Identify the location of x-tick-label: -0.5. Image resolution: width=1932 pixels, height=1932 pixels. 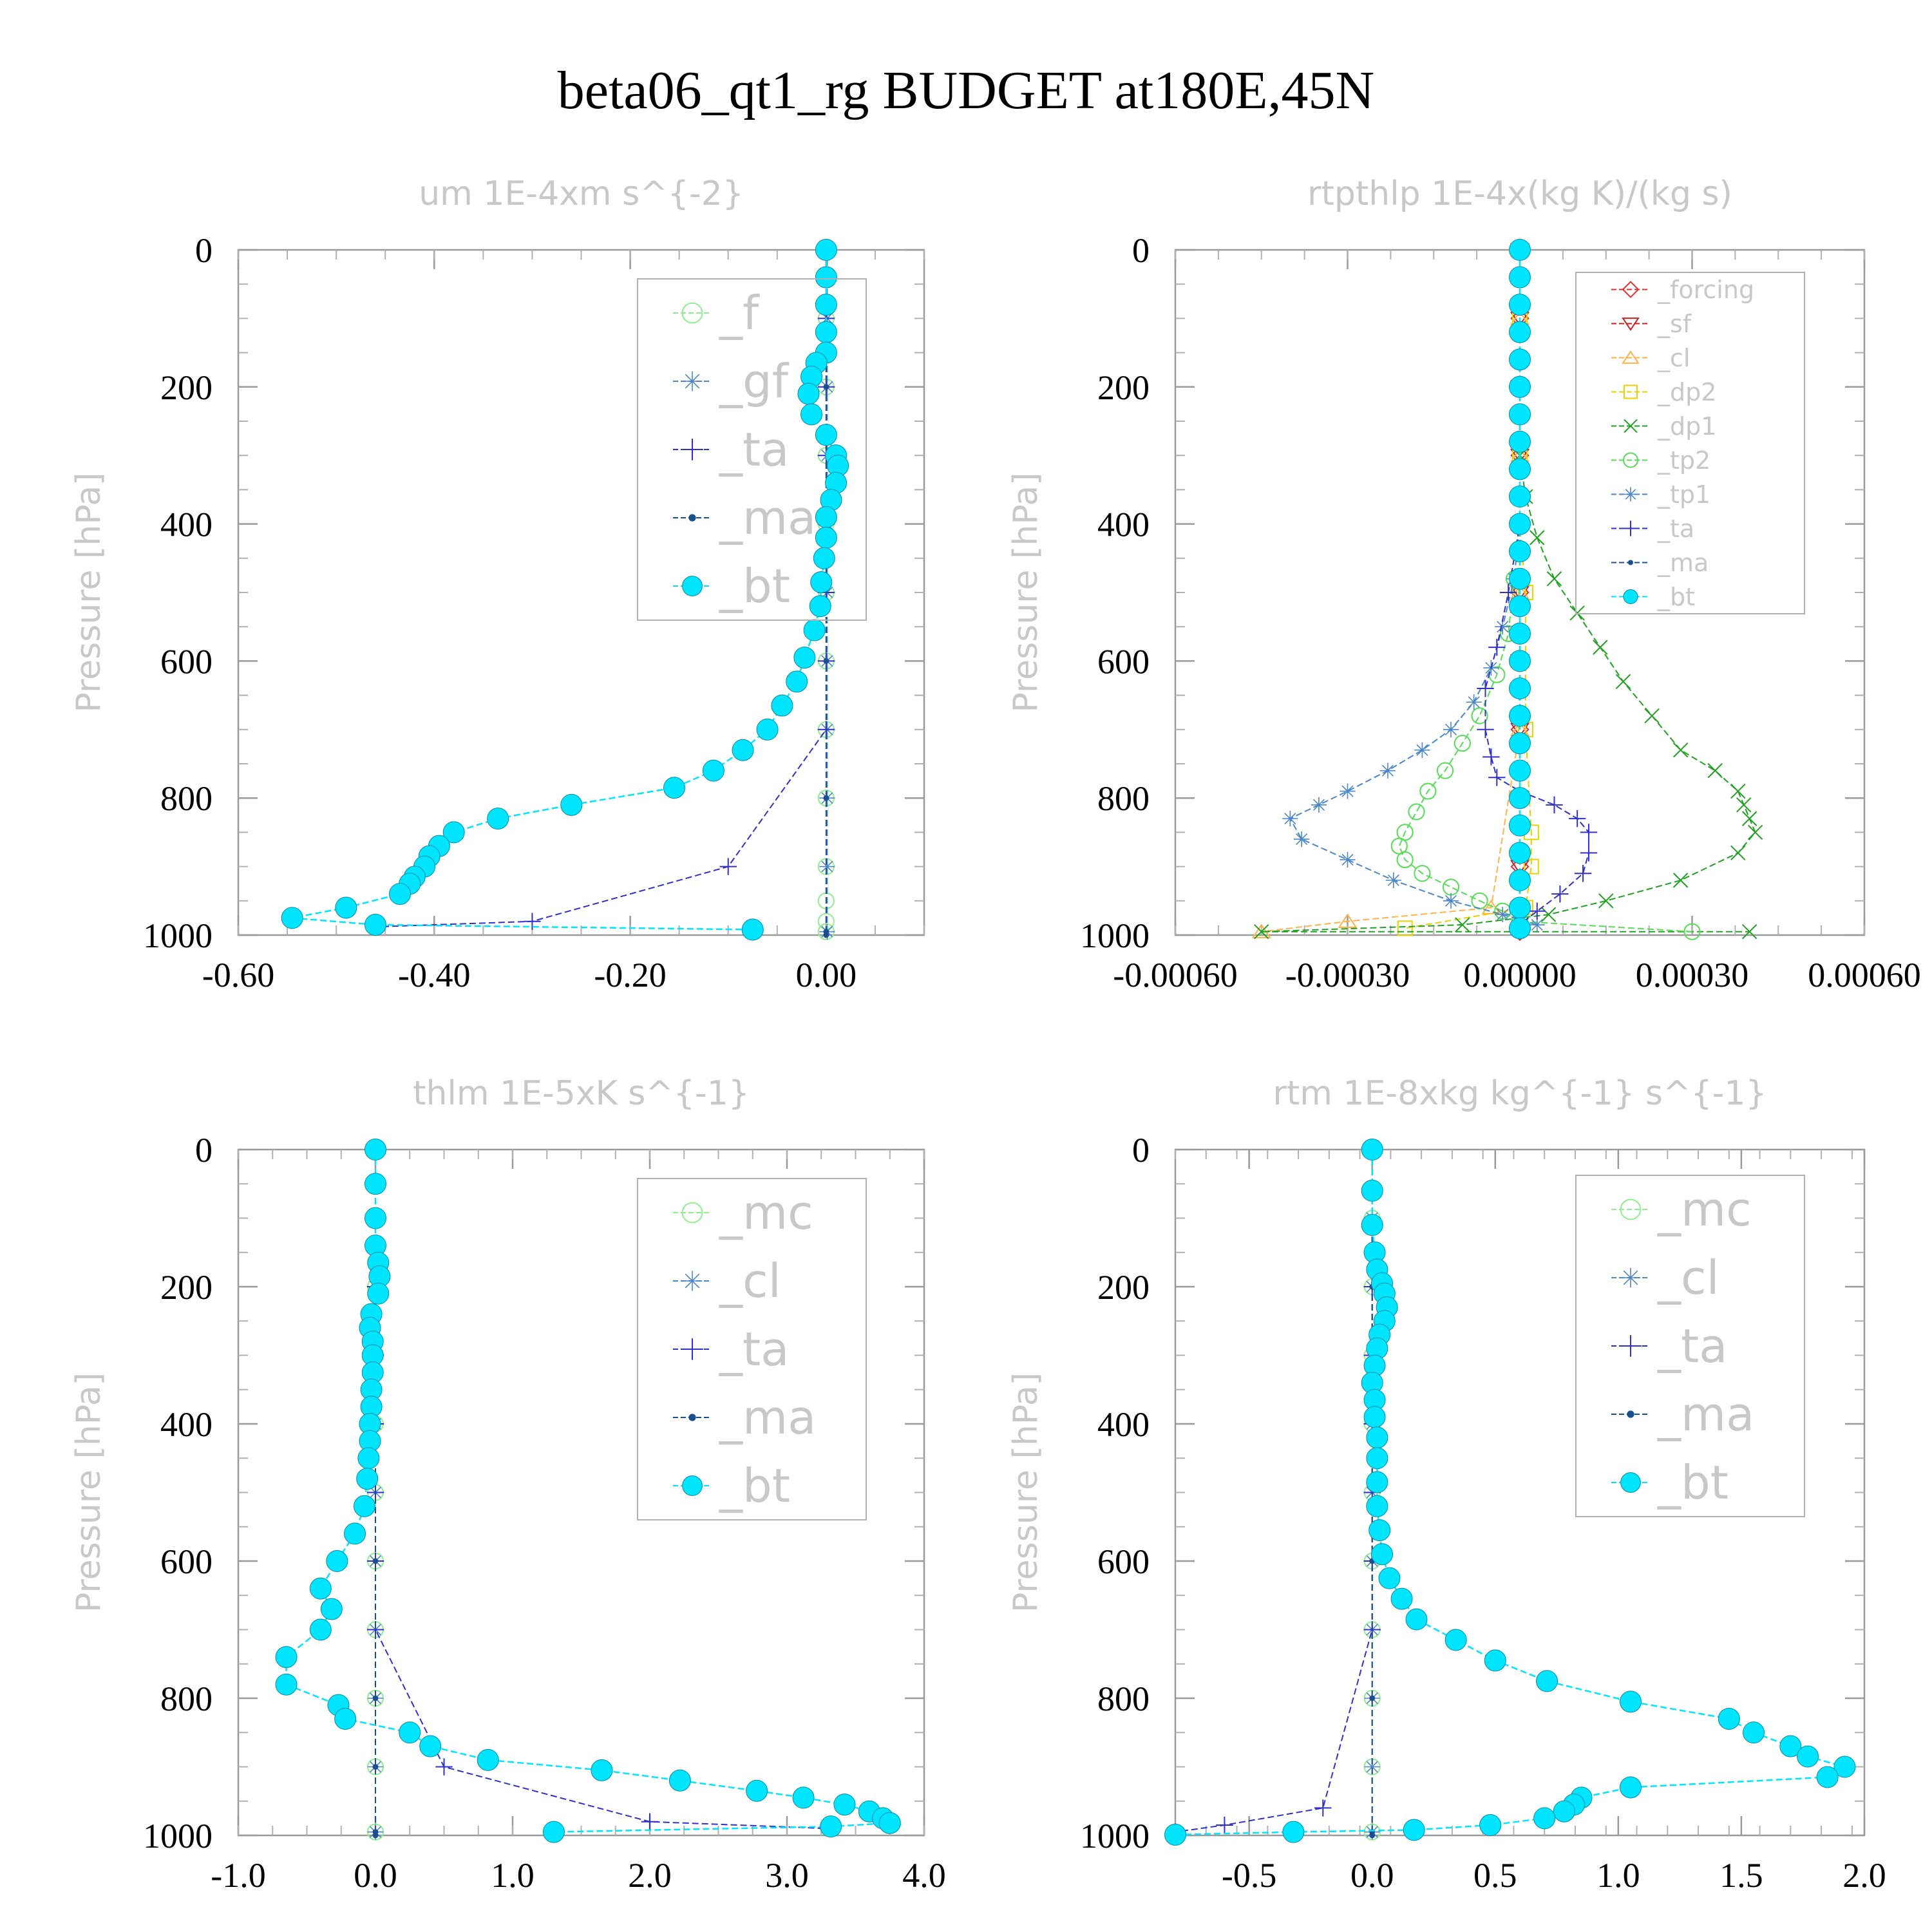
(1249, 1876).